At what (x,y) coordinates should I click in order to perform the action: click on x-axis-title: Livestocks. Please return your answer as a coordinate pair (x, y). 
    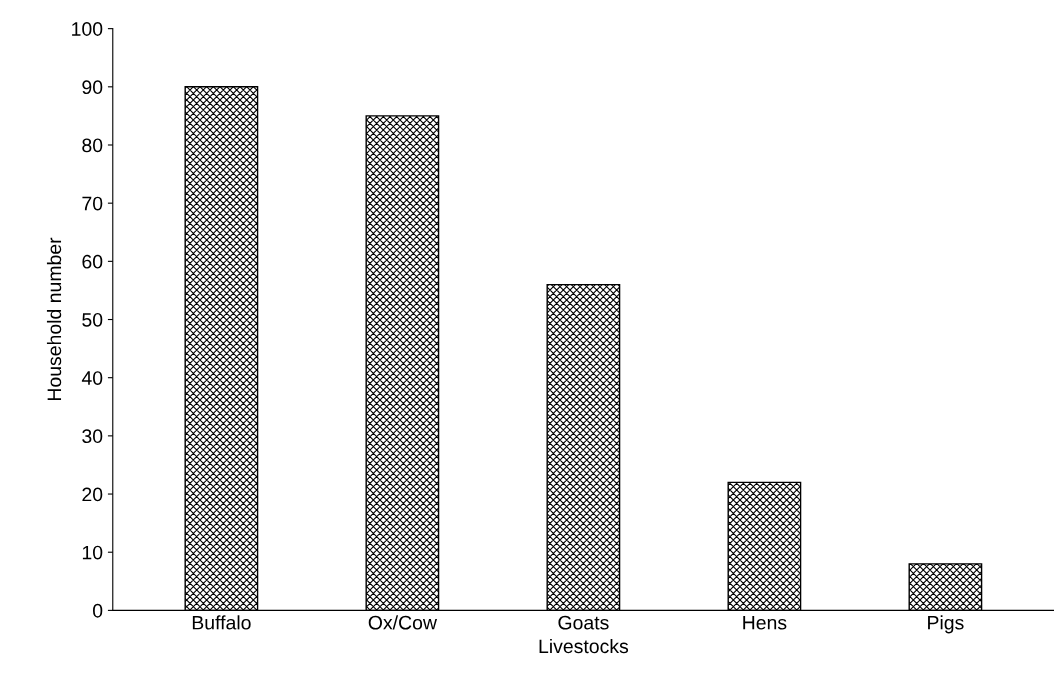
    Looking at the image, I should click on (584, 646).